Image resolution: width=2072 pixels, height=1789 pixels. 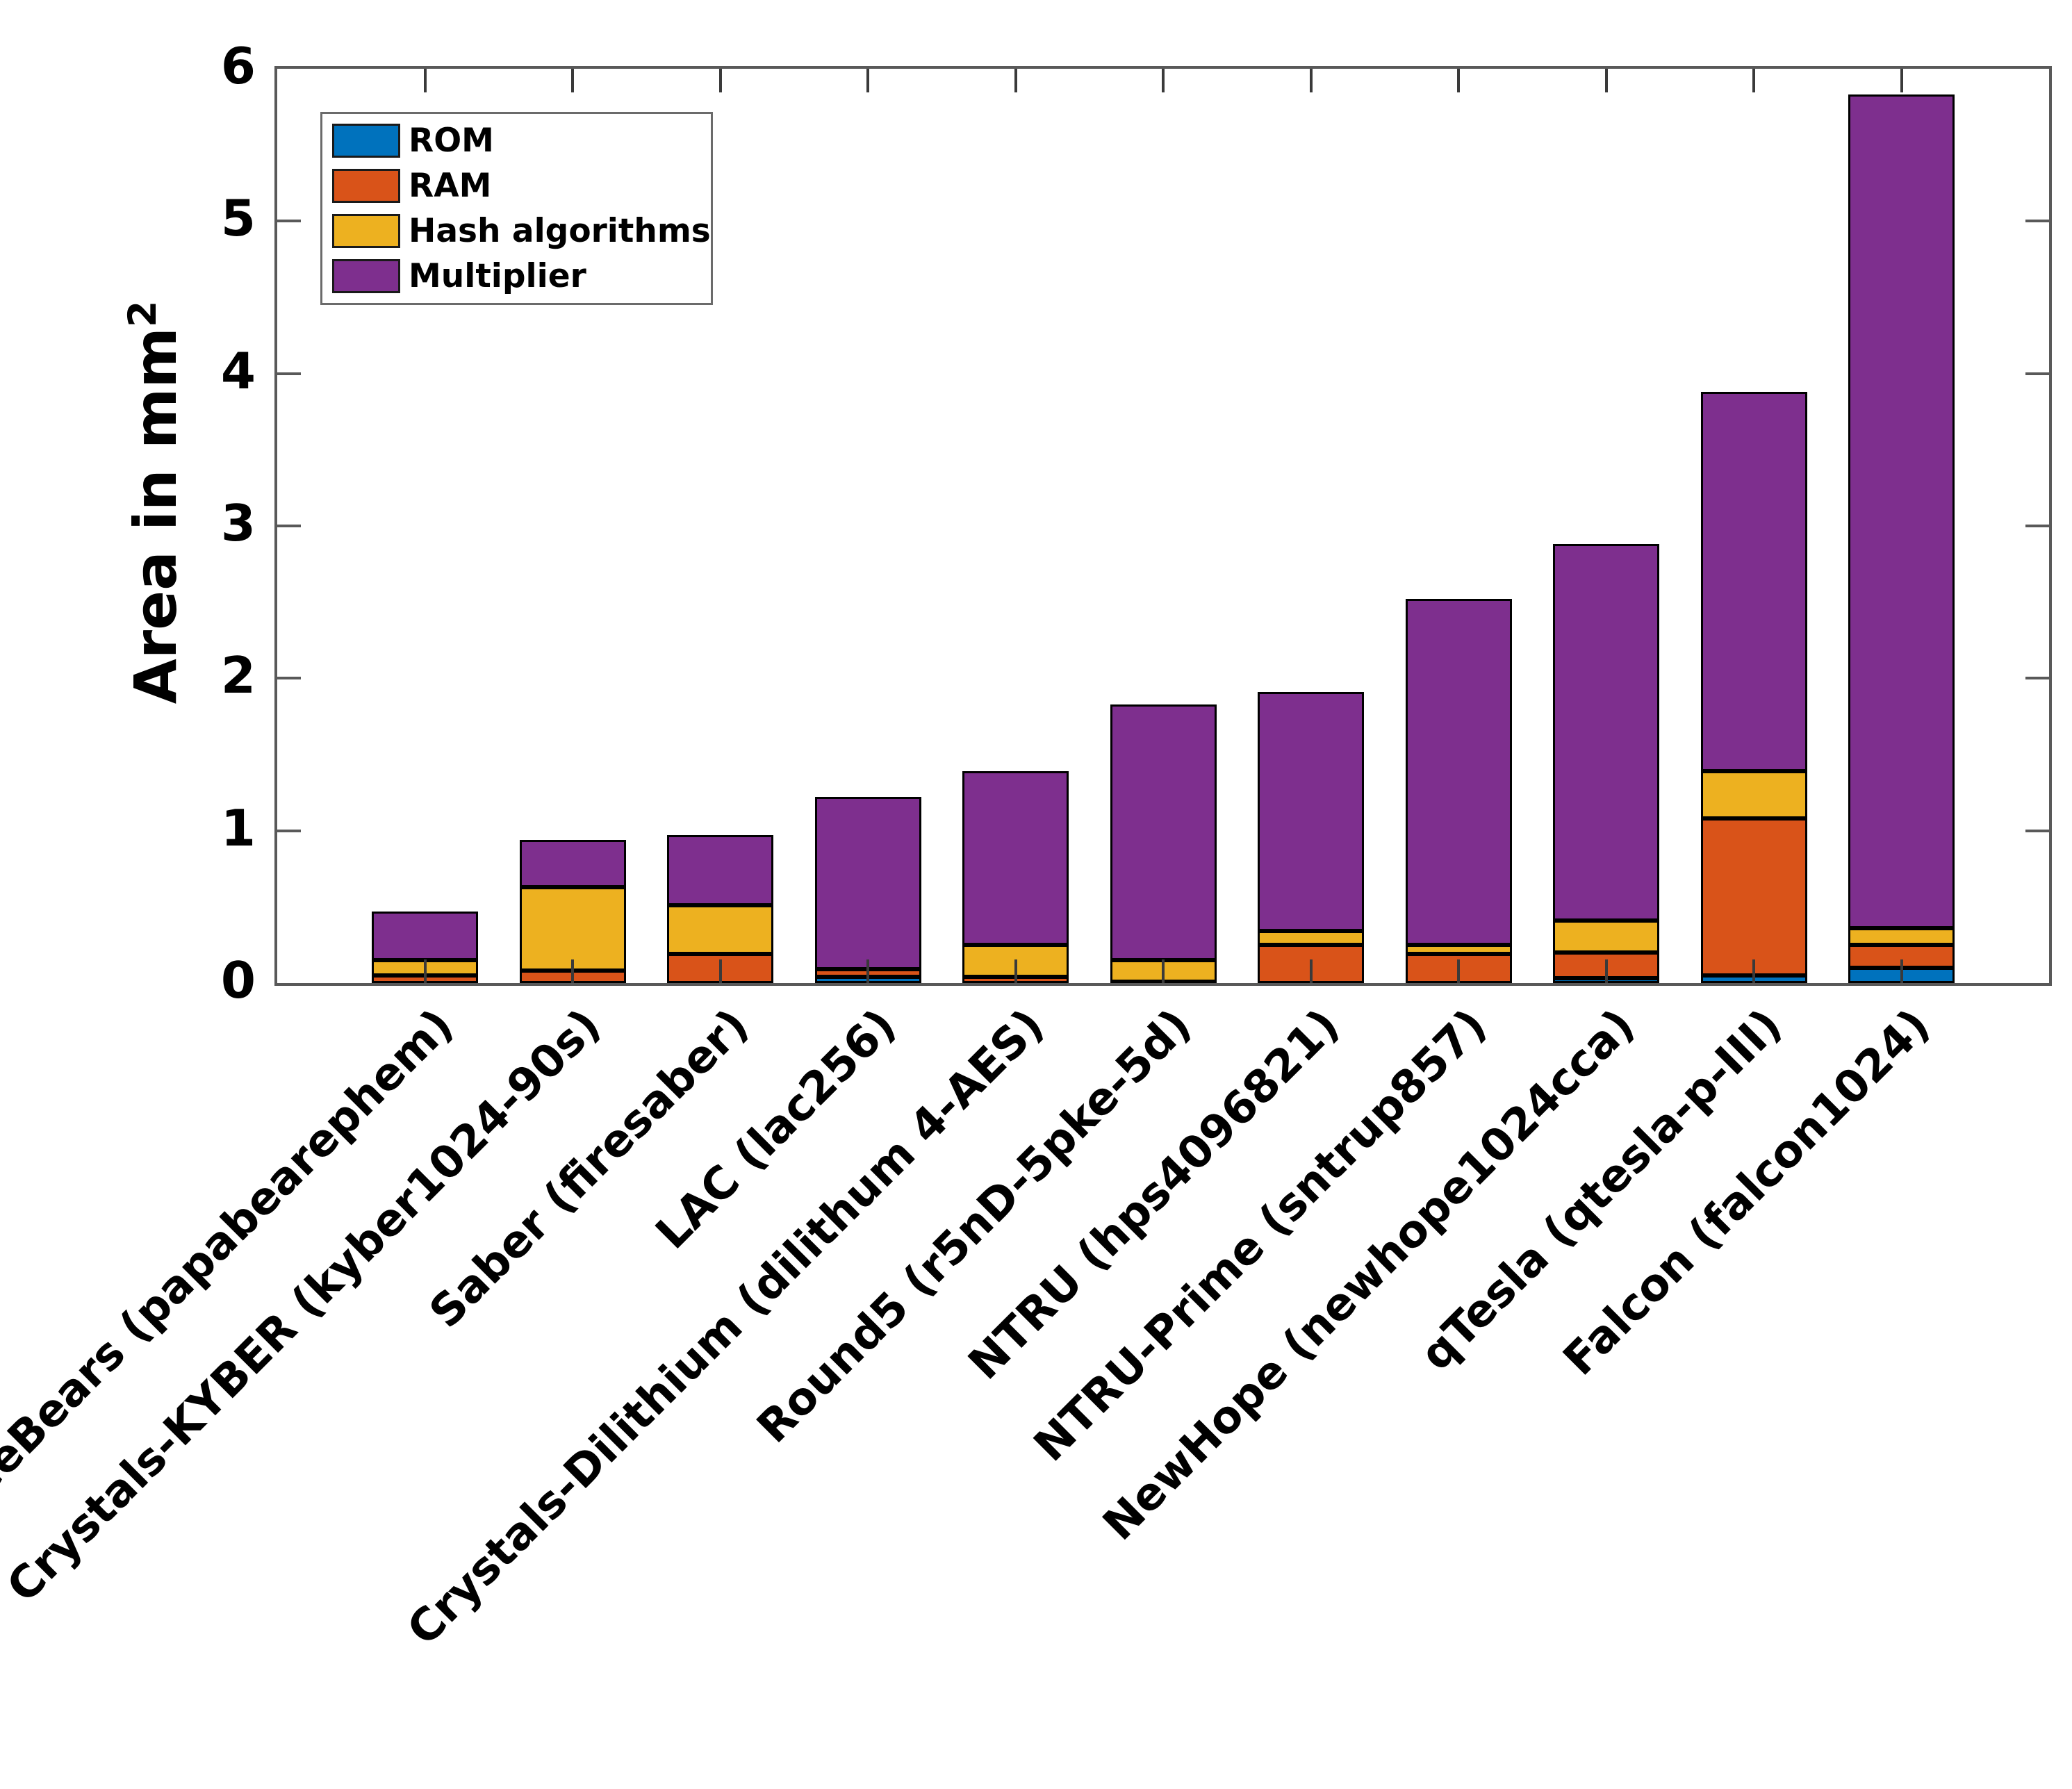 I want to click on y-axis-title-superscript: 2, so click(x=143, y=314).